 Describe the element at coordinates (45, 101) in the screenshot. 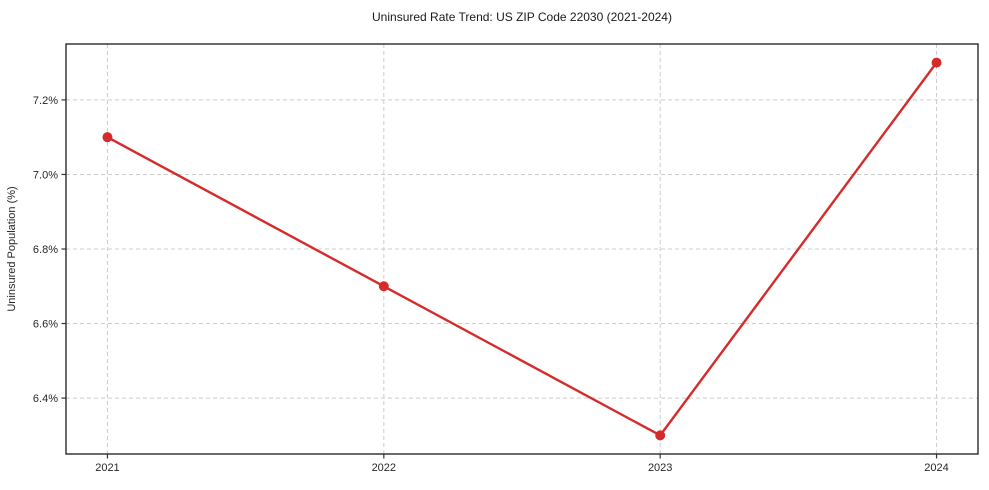

I see `y-tick-label: 7.2%` at that location.